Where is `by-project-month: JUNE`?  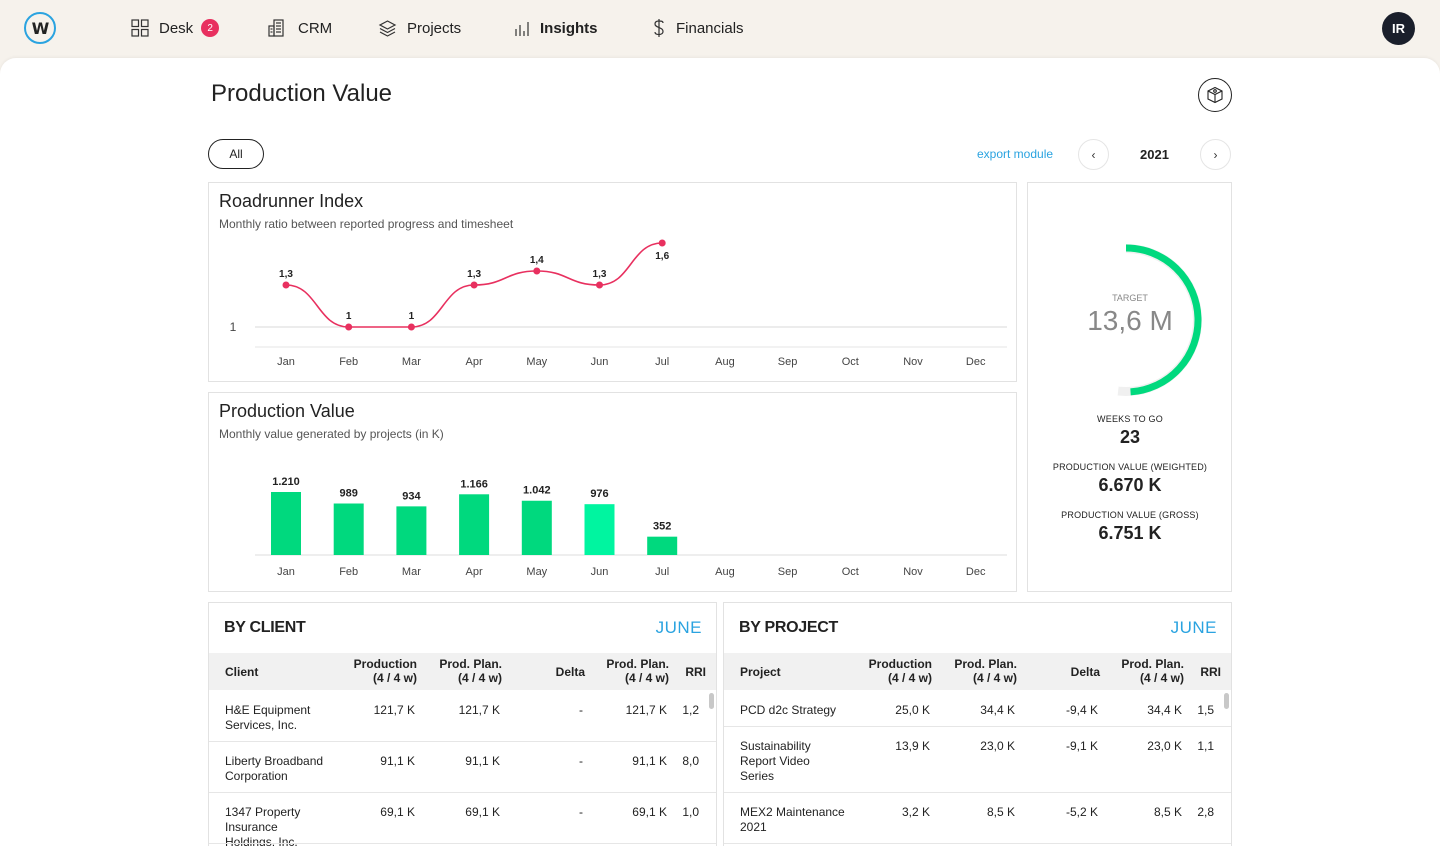 by-project-month: JUNE is located at coordinates (1193, 627).